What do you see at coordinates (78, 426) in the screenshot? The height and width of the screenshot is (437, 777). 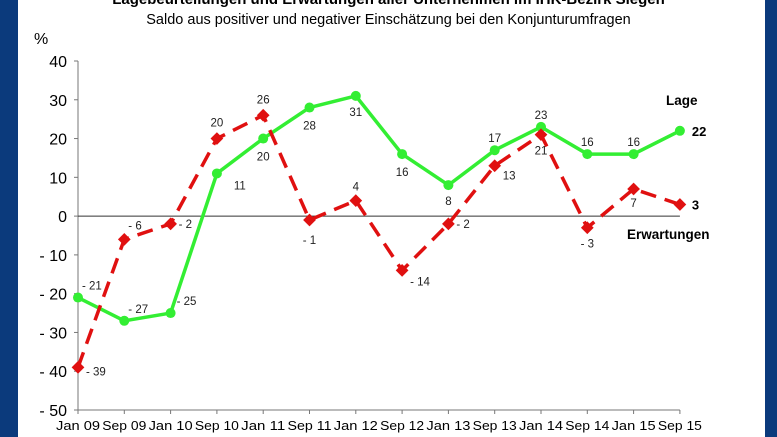 I see `x-tick-label: Jan 09` at bounding box center [78, 426].